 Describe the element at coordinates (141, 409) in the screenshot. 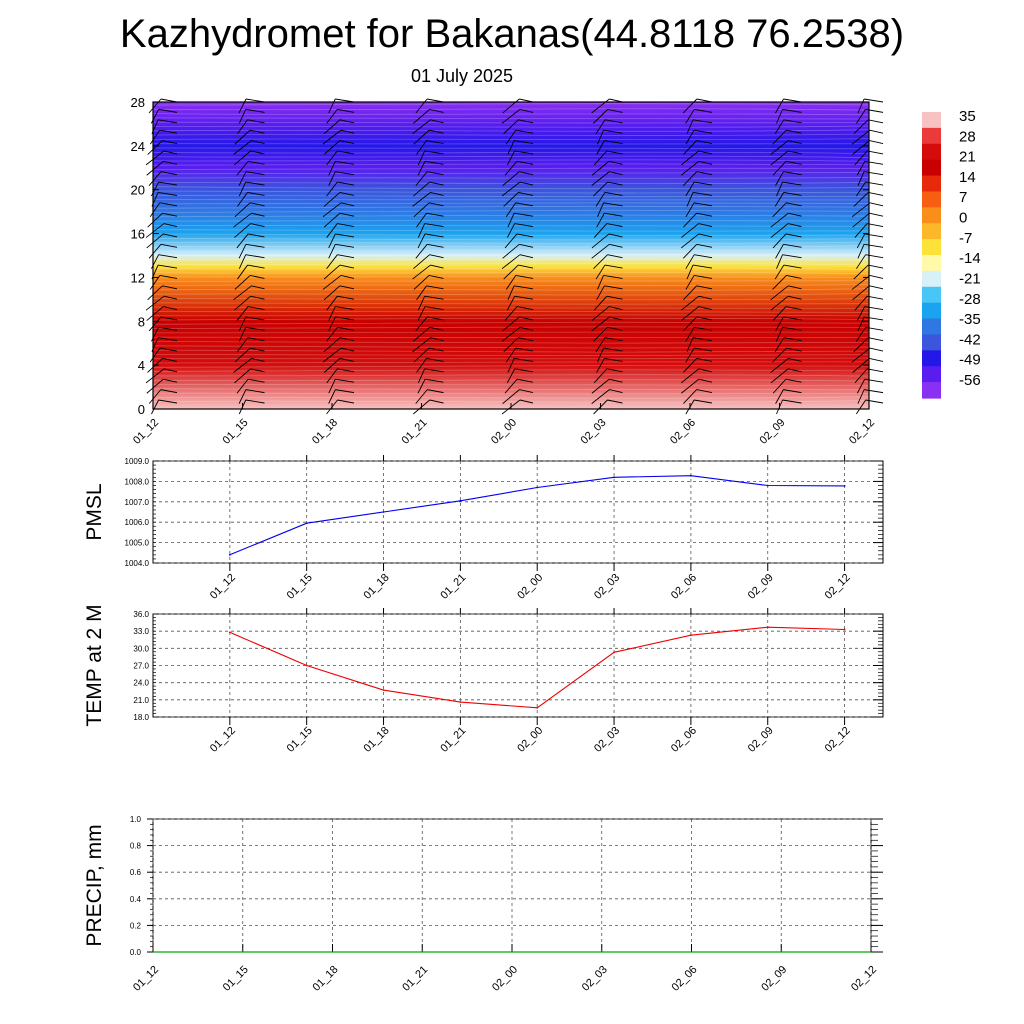

I see `y-tick-label: 0` at that location.